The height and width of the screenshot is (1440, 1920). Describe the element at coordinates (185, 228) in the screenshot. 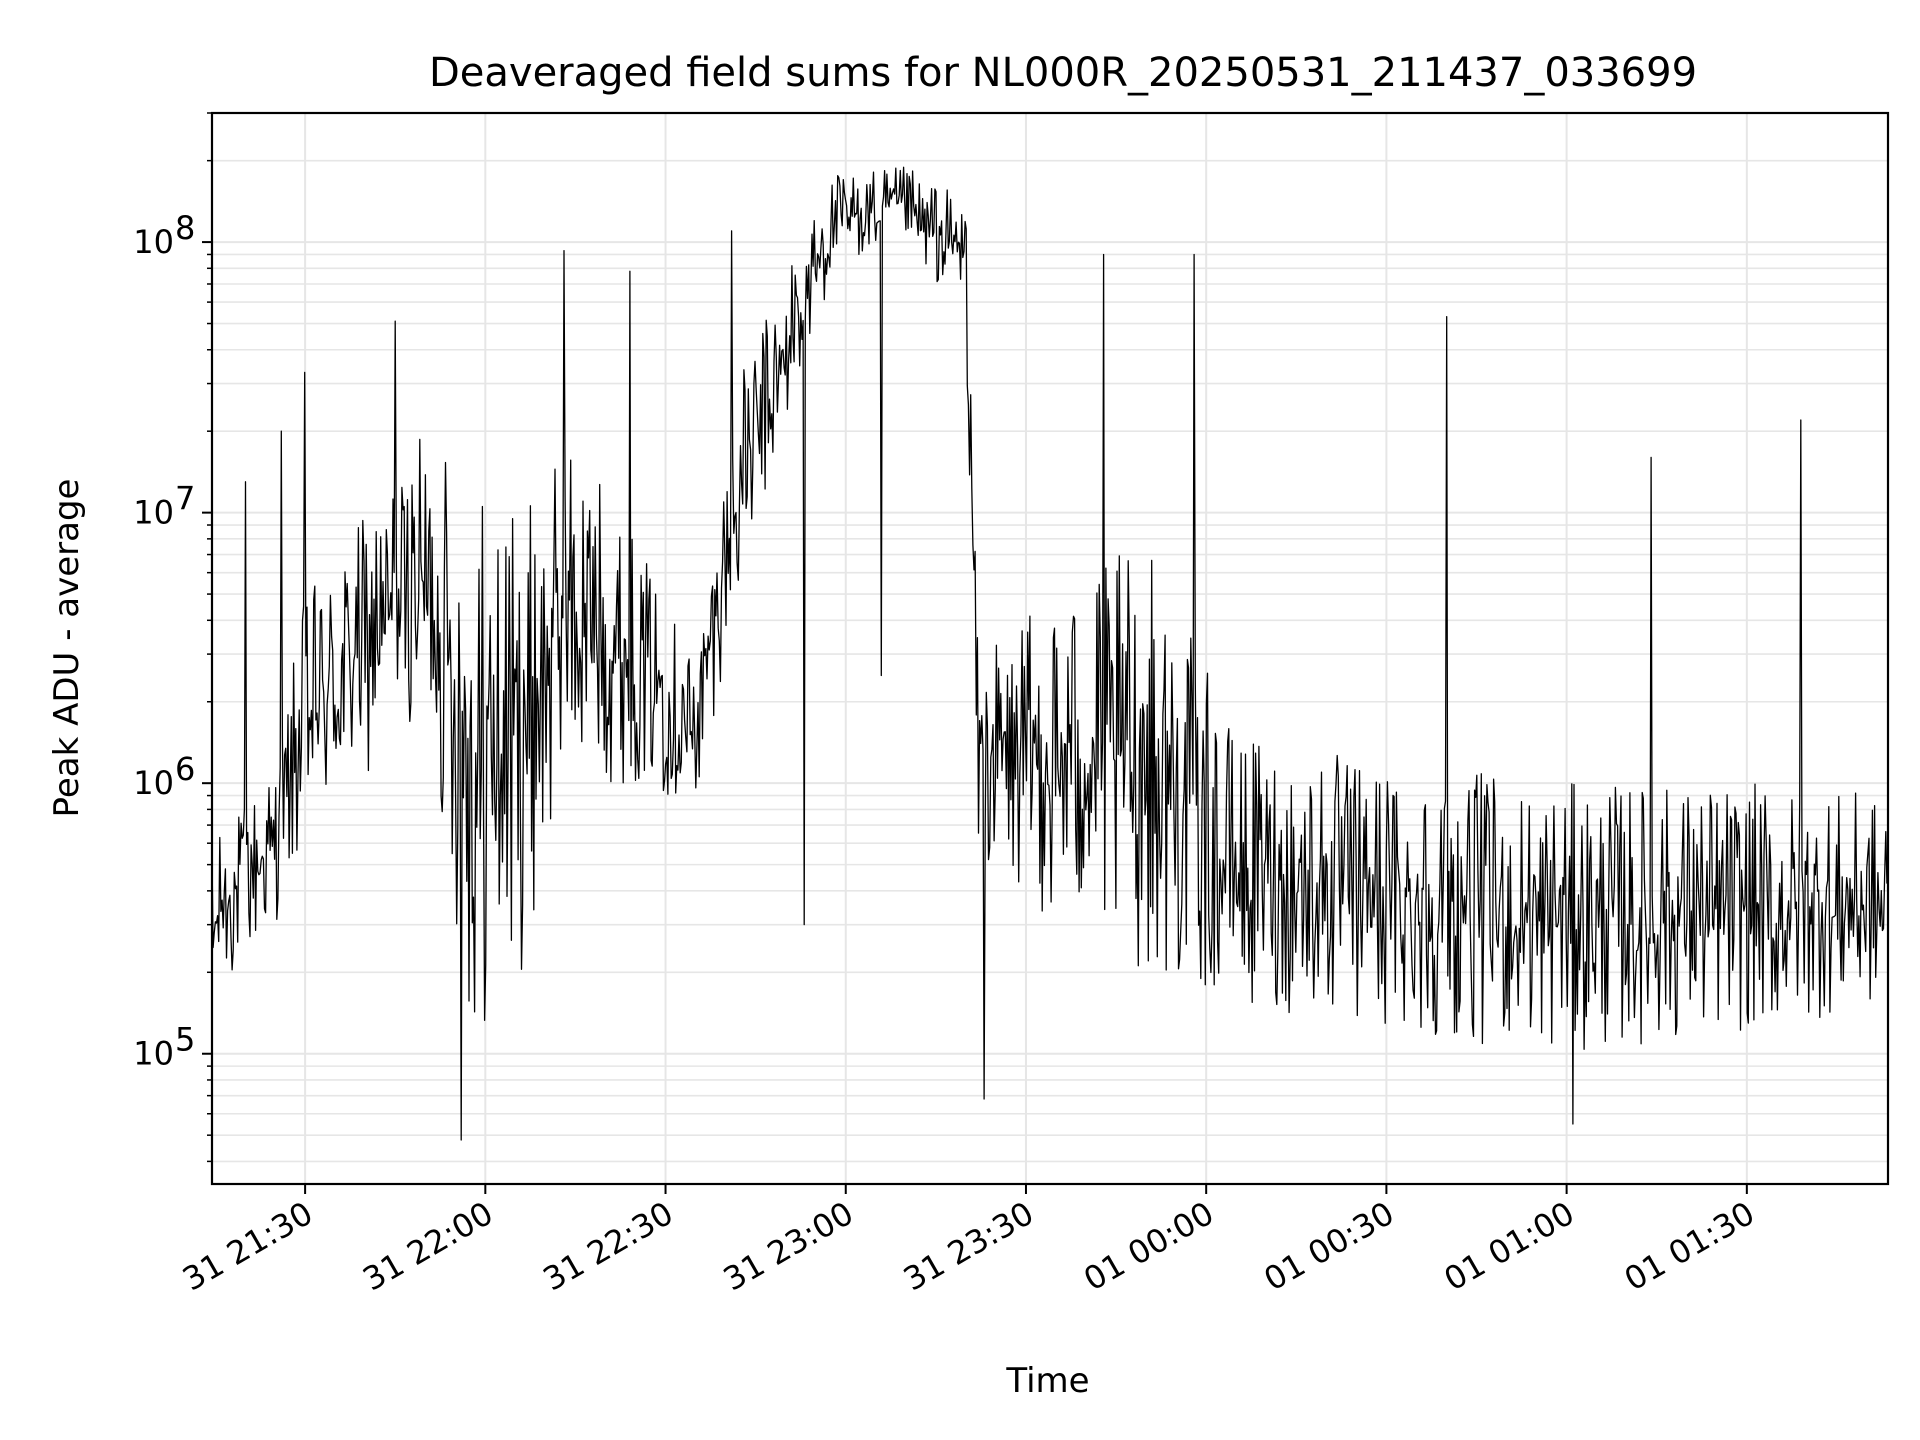

I see `y-tick-exponent: 8` at that location.